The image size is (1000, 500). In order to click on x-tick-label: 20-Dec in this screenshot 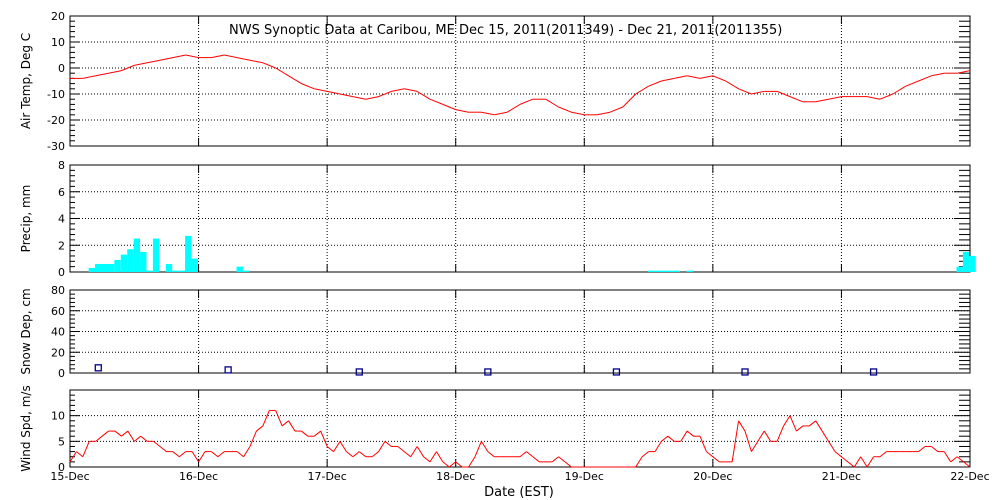, I will do `click(712, 476)`.